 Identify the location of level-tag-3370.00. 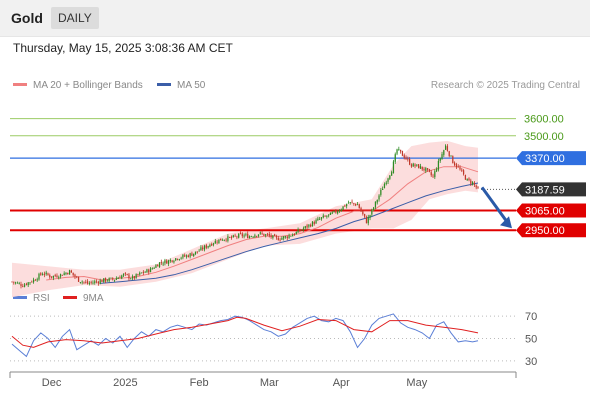
(551, 158).